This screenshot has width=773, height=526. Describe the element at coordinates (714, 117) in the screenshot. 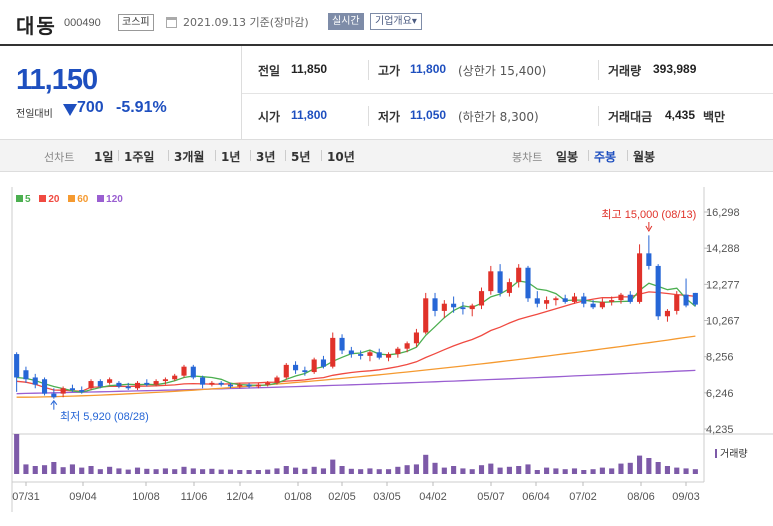

I see `amount-unit: 백만` at that location.